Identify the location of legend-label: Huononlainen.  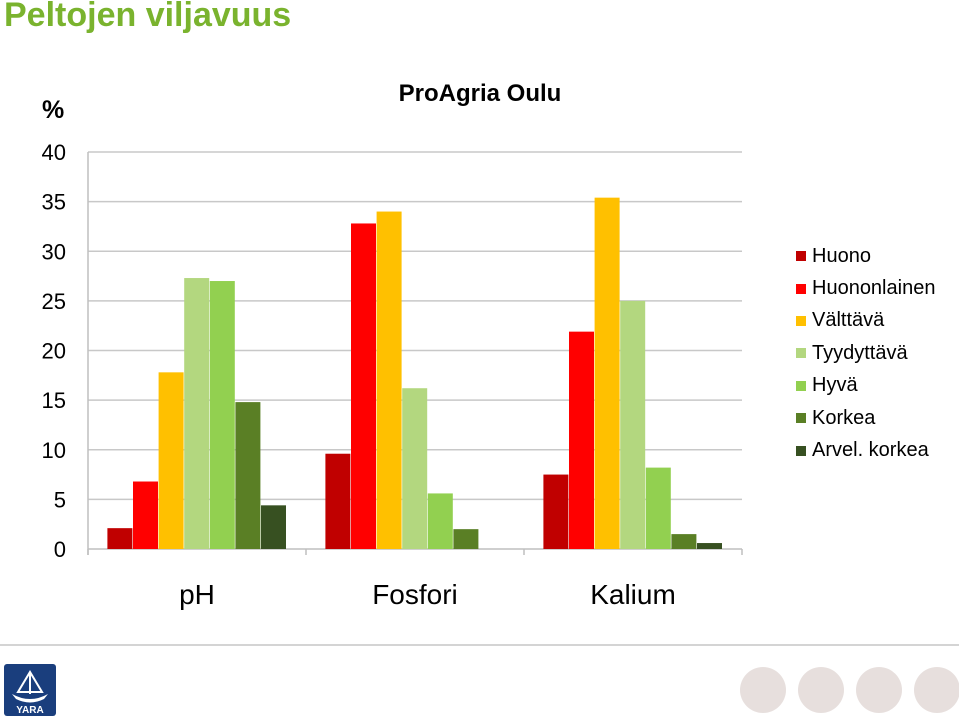
(874, 288).